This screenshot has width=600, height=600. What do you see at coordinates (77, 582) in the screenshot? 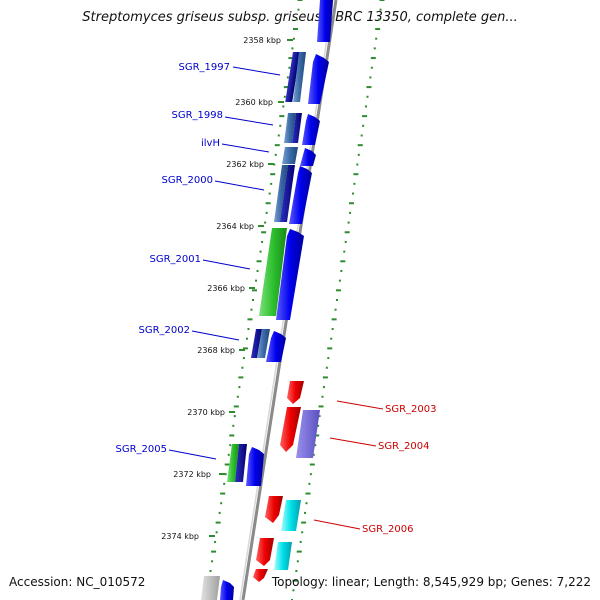
I see `accession-text: Accession: NC_010572` at bounding box center [77, 582].